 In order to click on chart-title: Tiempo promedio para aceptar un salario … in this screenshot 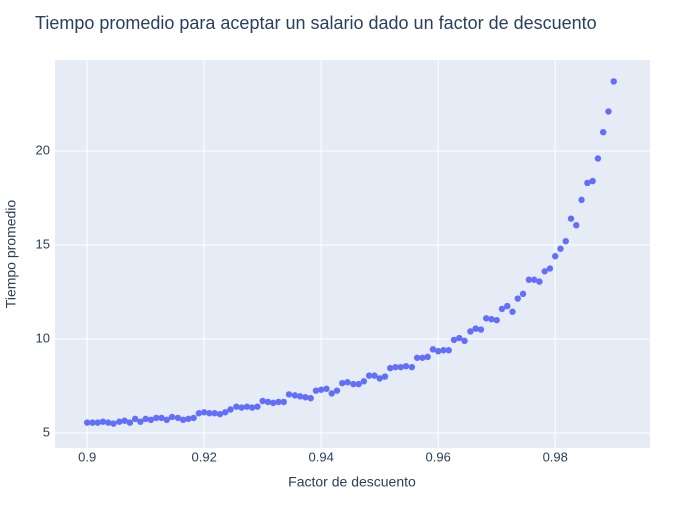, I will do `click(316, 23)`.